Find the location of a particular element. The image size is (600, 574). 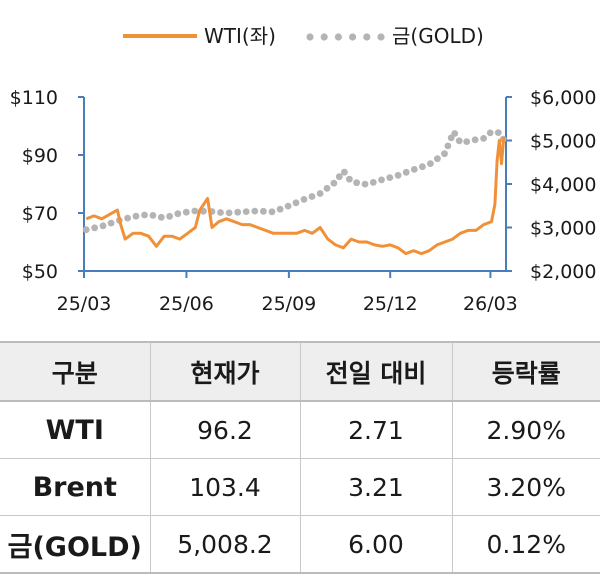

header-current-price: 현재가 is located at coordinates (224, 371).